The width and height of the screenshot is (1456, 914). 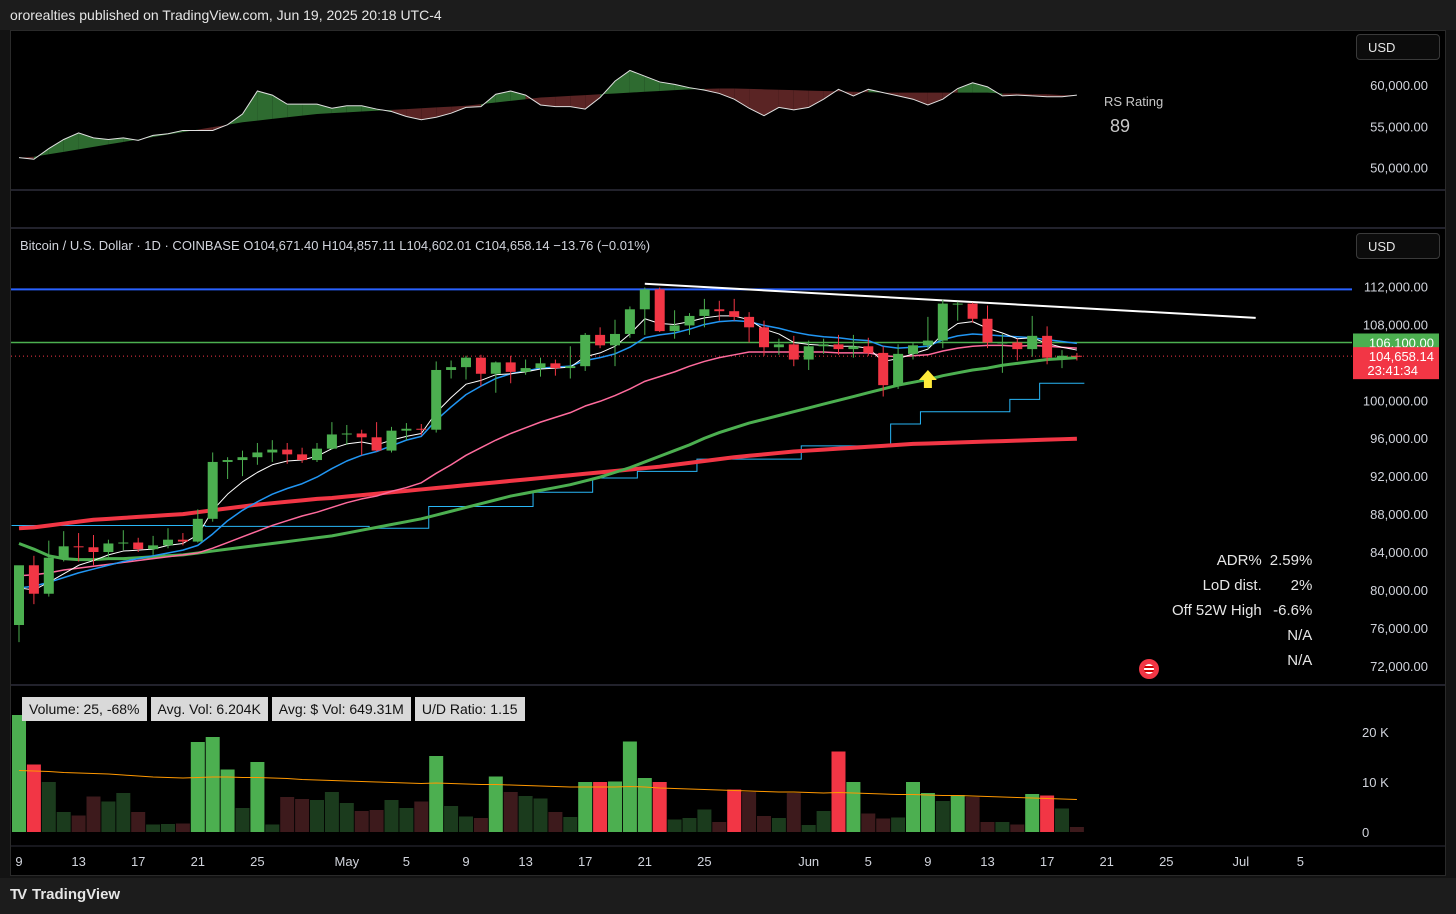 I want to click on stat-value: N/A, so click(x=1300, y=635).